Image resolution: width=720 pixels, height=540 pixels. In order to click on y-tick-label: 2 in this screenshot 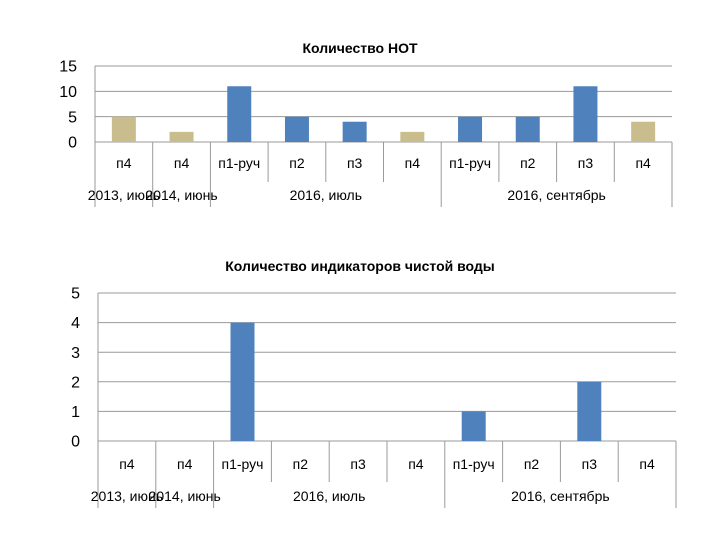, I will do `click(75, 382)`.